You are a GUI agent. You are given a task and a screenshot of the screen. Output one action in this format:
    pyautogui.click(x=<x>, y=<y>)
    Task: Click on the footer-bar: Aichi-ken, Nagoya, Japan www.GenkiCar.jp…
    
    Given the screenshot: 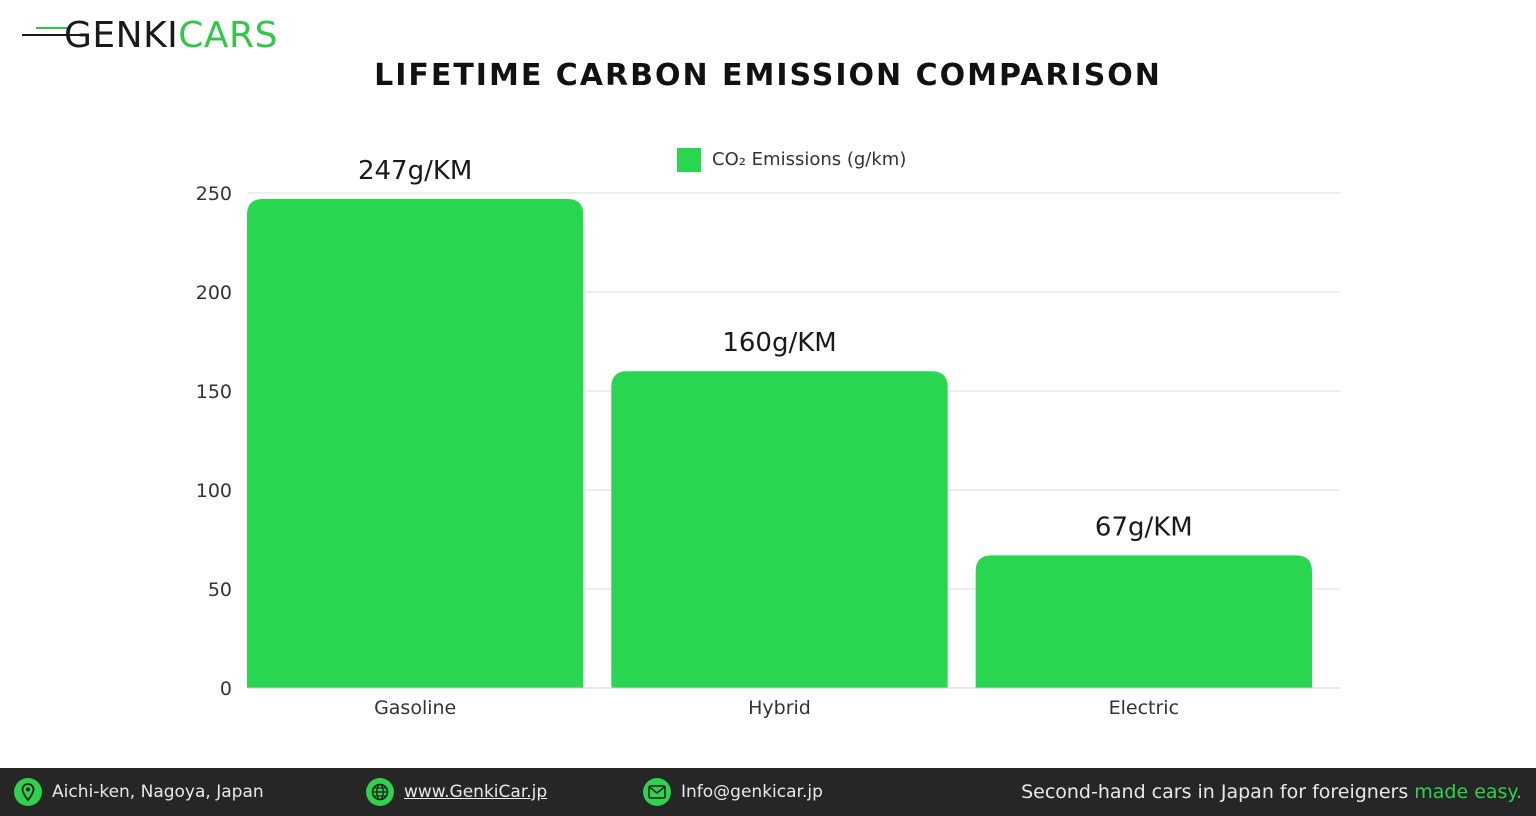 What is the action you would take?
    pyautogui.click(x=768, y=792)
    